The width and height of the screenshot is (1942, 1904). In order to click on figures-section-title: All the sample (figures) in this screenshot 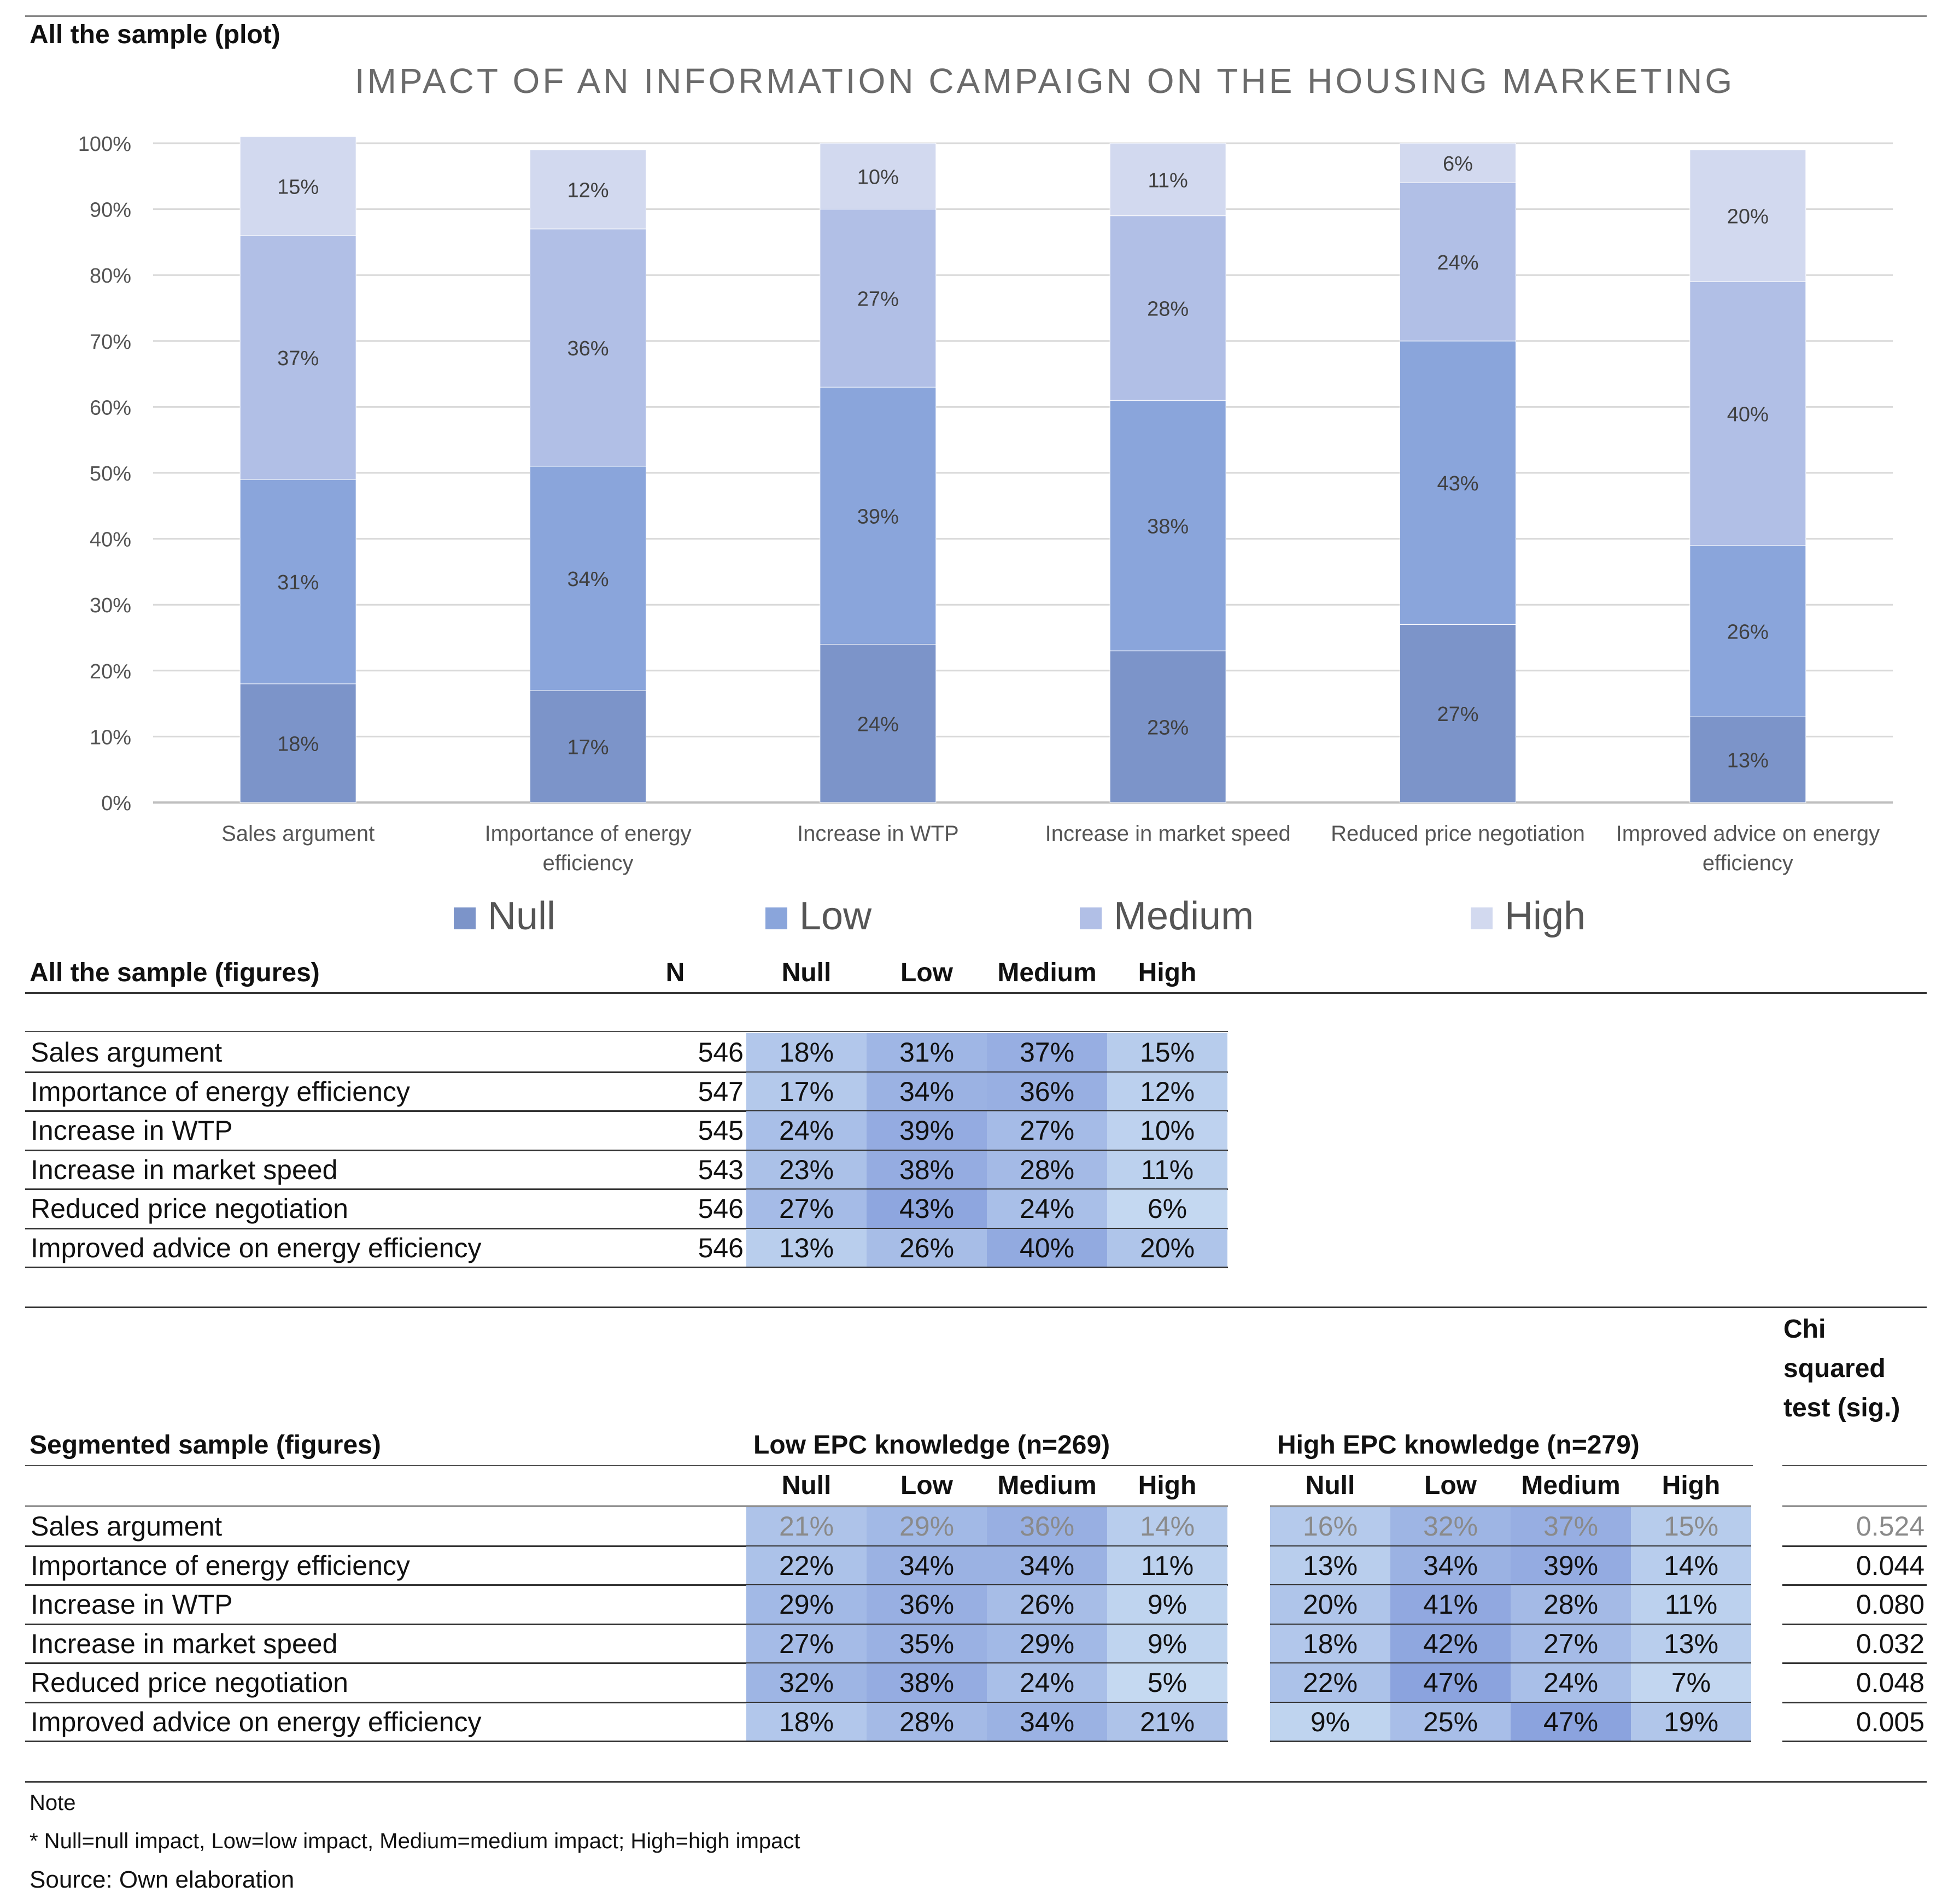, I will do `click(175, 972)`.